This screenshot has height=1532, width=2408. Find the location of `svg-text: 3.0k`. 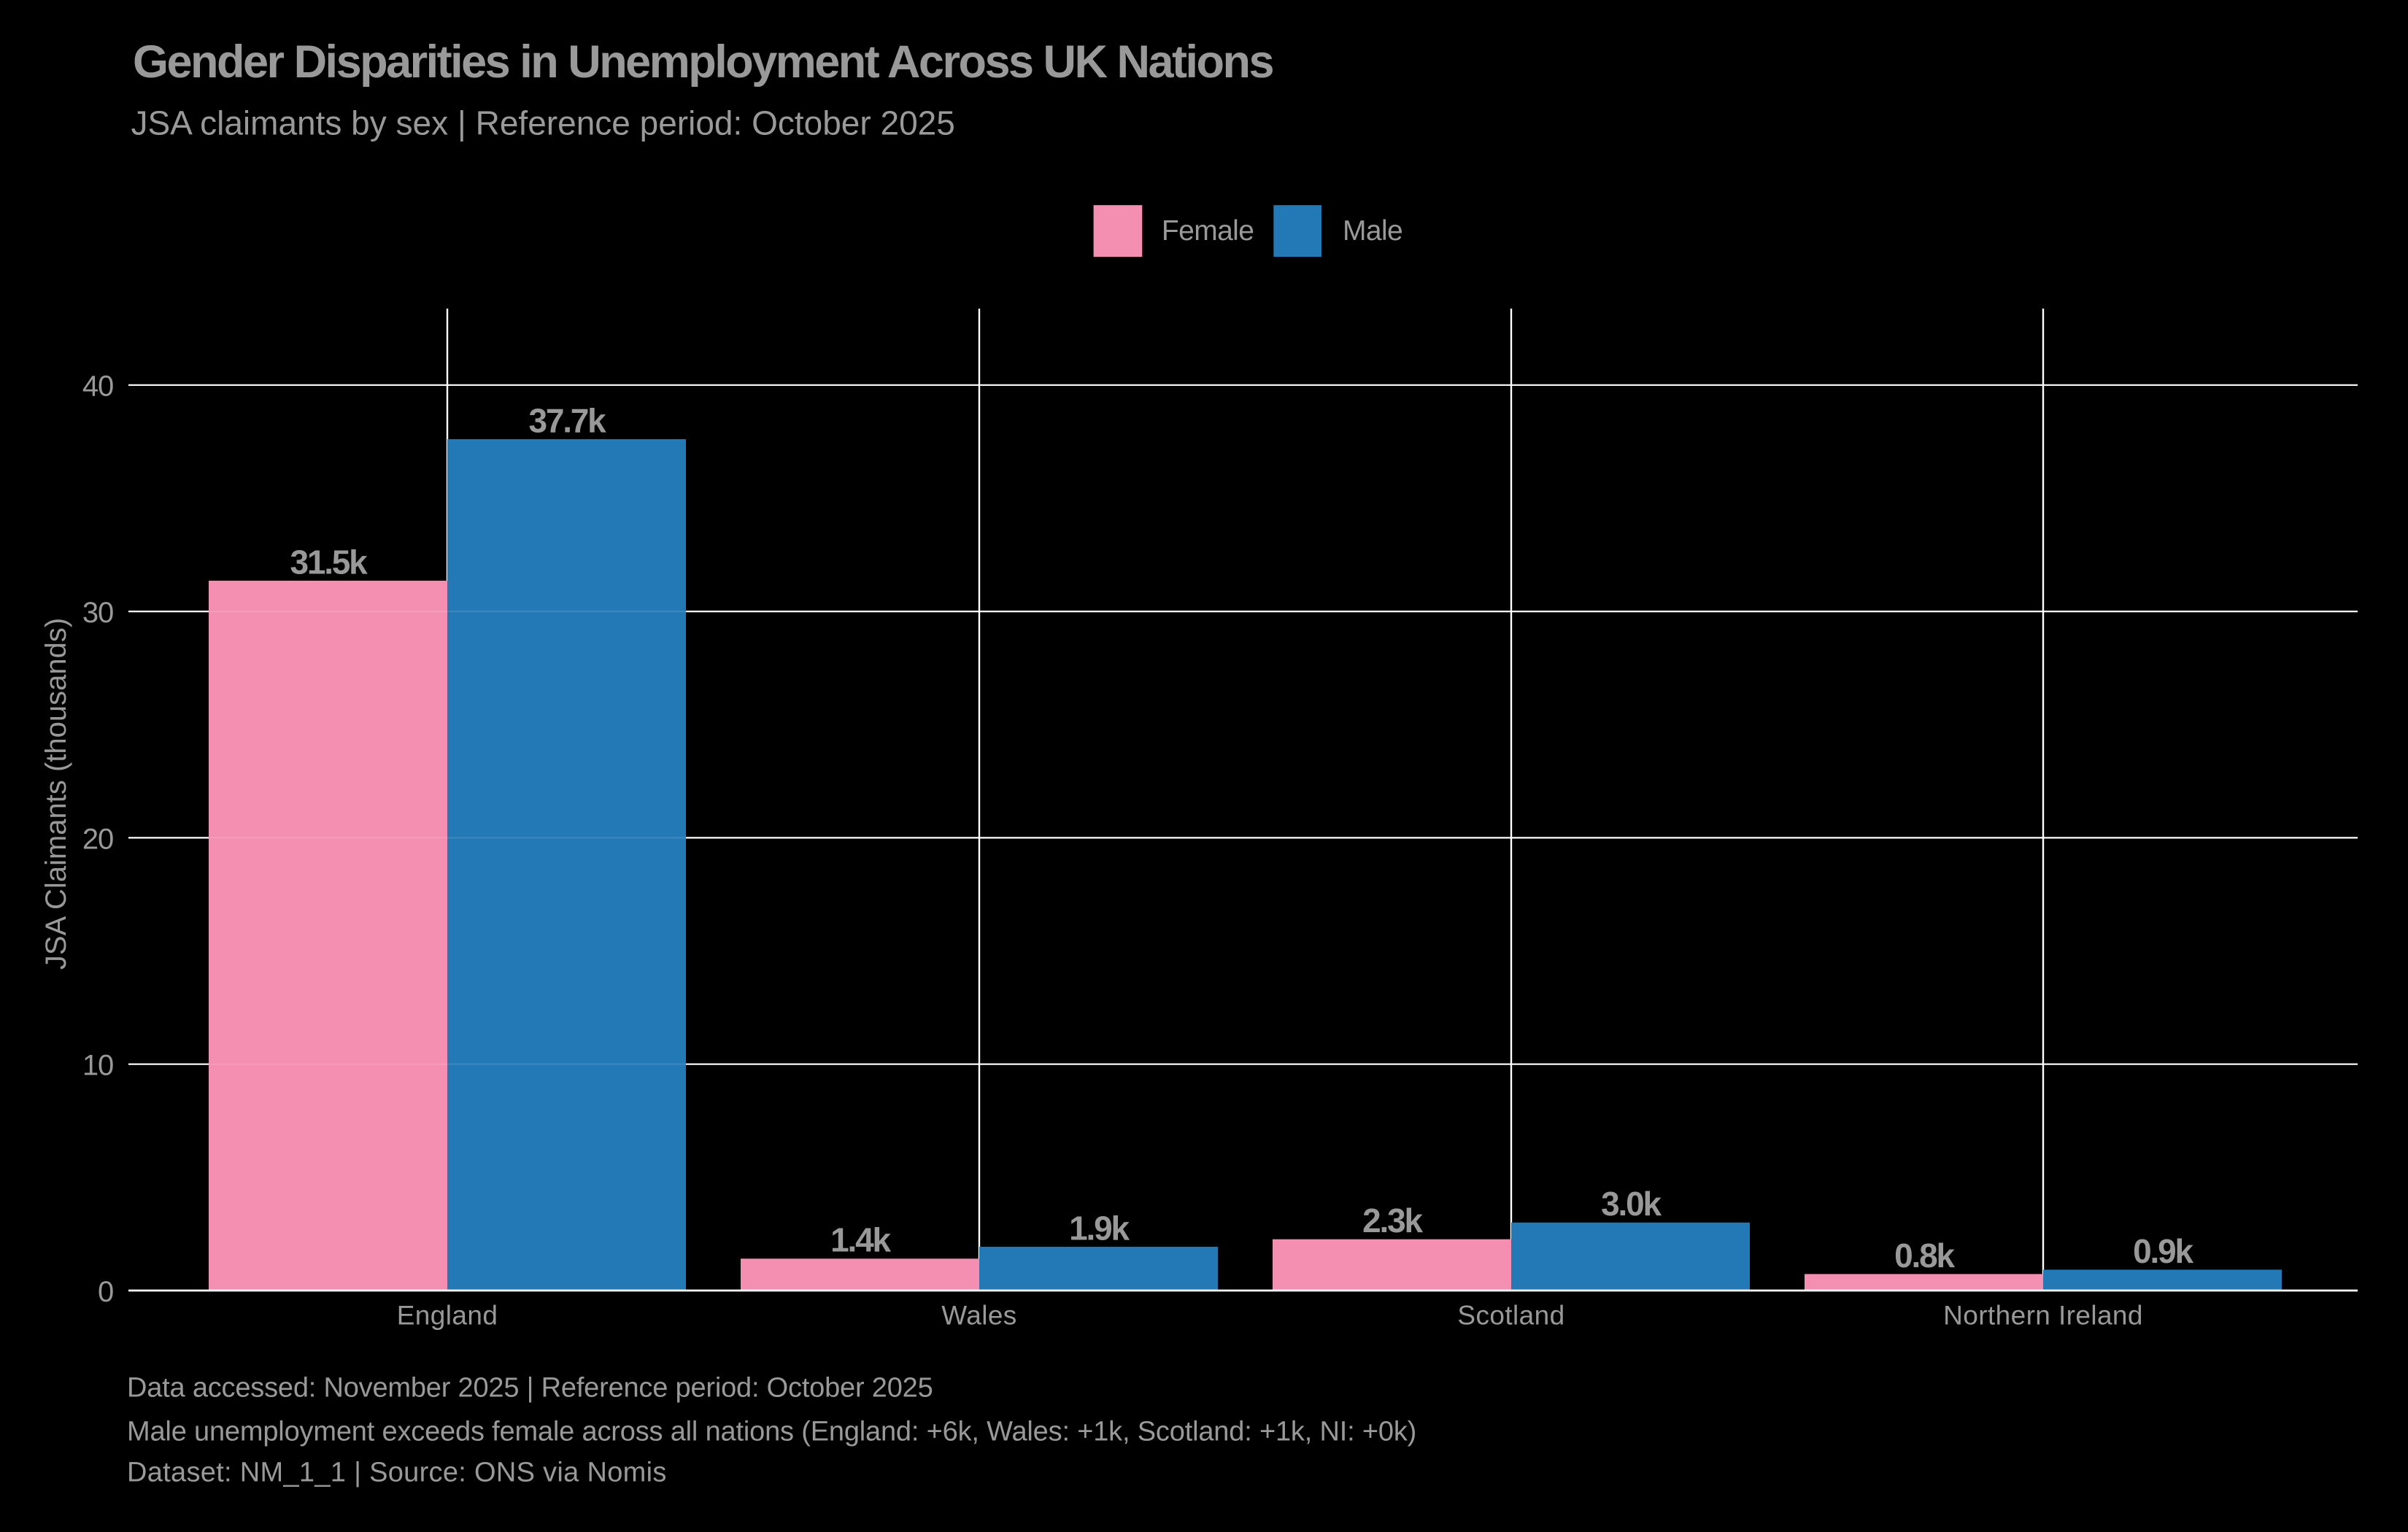

svg-text: 3.0k is located at coordinates (1631, 1204).